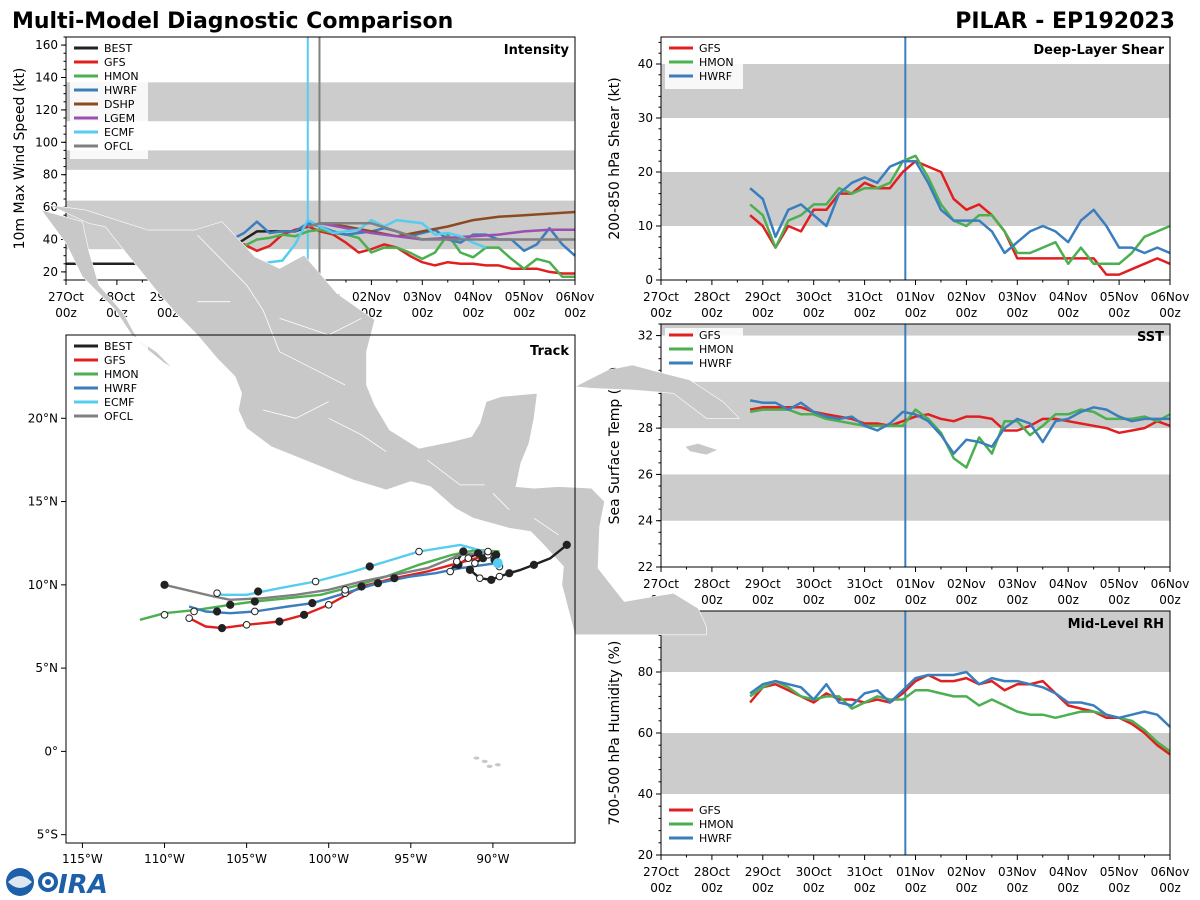  What do you see at coordinates (43, 502) in the screenshot?
I see `lat-tick-label: 15°N` at bounding box center [43, 502].